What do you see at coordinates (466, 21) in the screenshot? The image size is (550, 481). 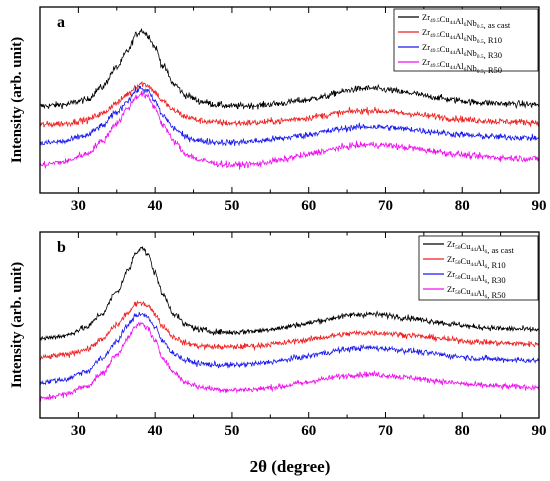 I see `legend-entry: Zr49.5Cu44Al6Nb0.5, as cast` at bounding box center [466, 21].